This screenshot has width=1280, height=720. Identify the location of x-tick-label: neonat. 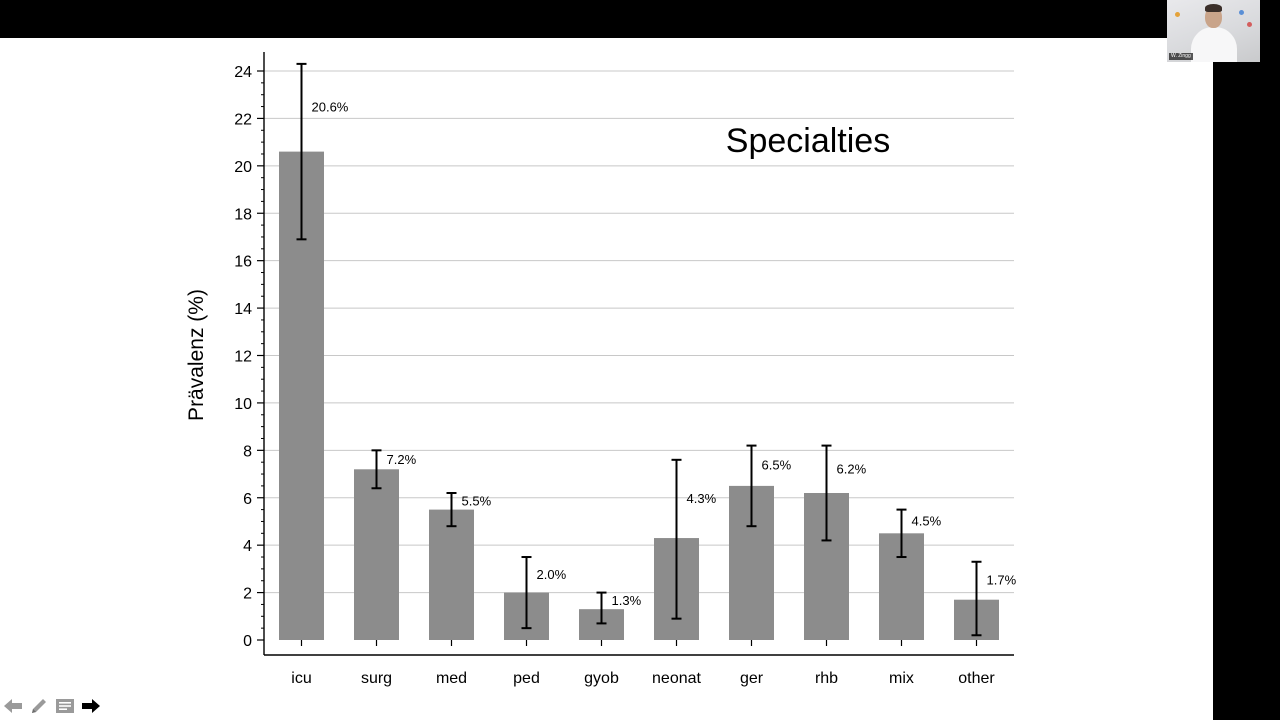
(676, 678).